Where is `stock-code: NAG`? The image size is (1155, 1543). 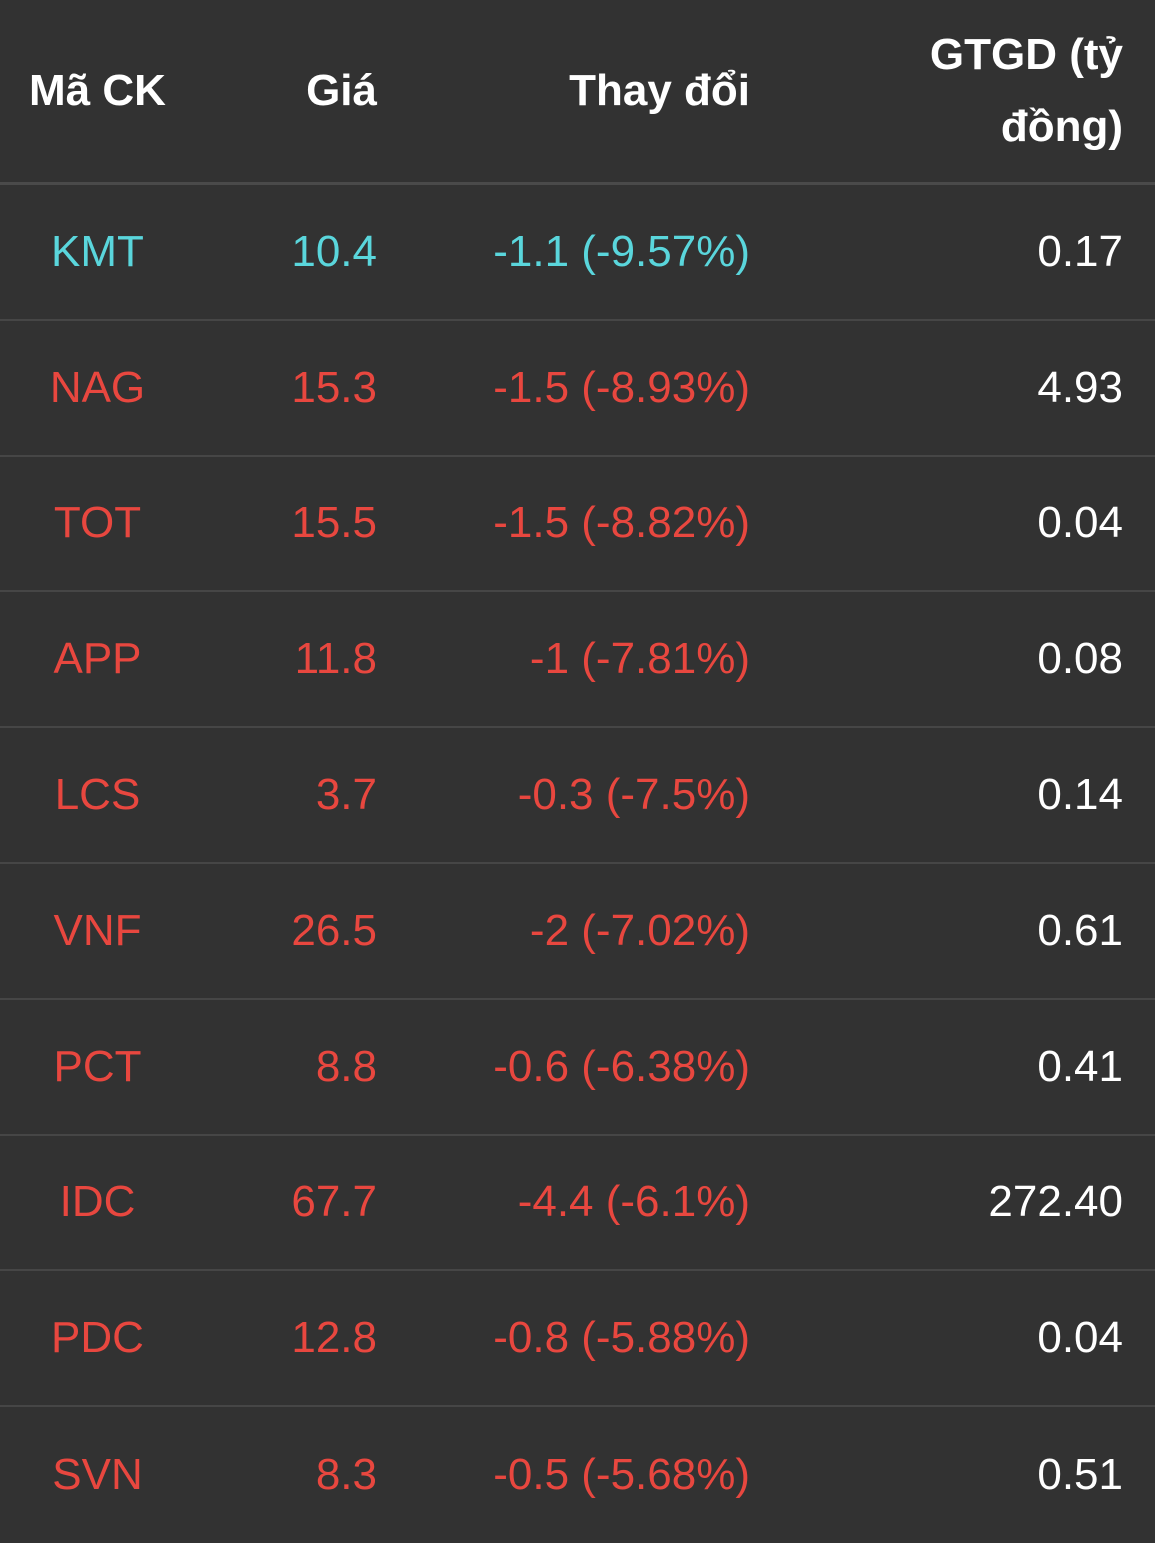 stock-code: NAG is located at coordinates (97, 387).